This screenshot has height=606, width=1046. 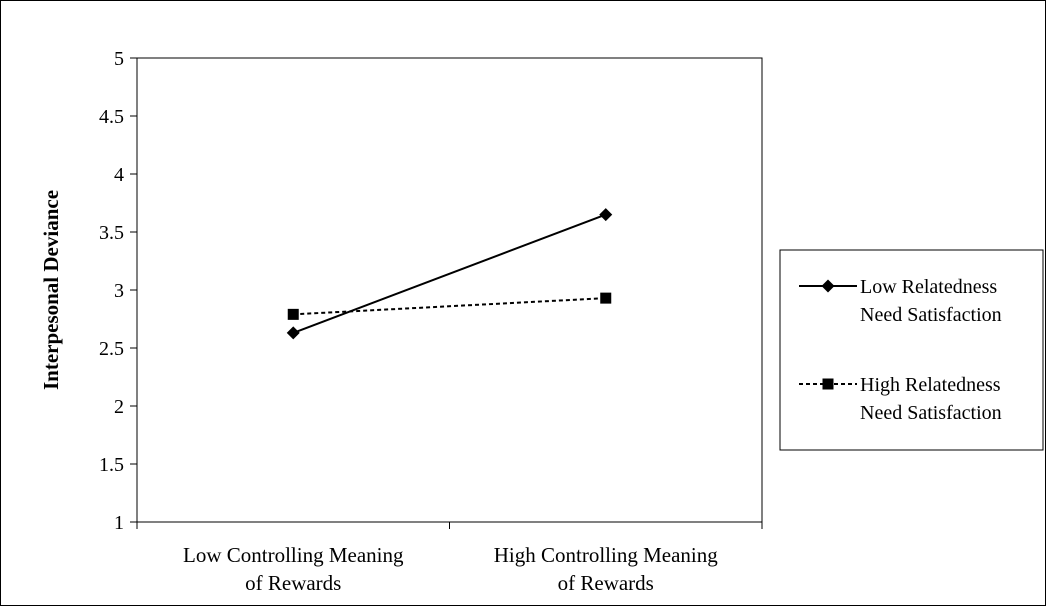 What do you see at coordinates (111, 233) in the screenshot?
I see `y-tick-label: 3.5` at bounding box center [111, 233].